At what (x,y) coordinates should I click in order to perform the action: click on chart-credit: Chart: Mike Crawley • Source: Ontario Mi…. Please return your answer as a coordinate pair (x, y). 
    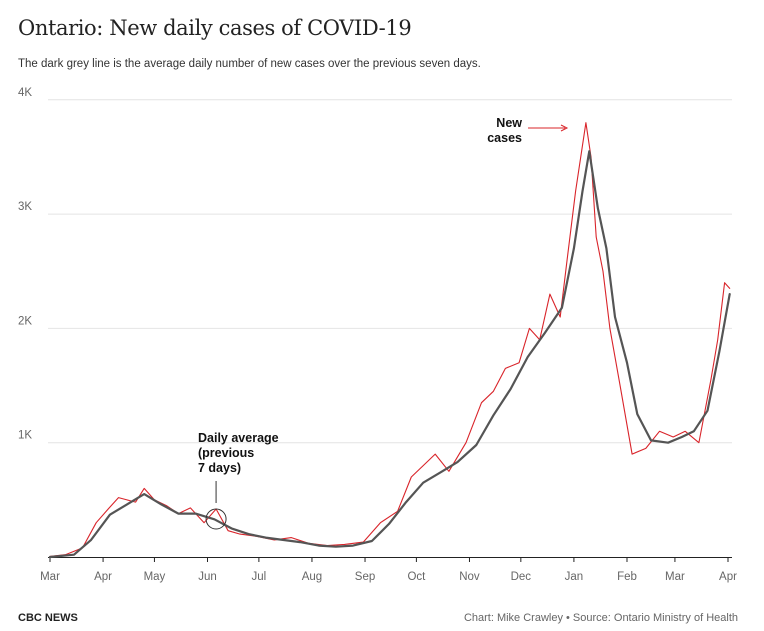
    Looking at the image, I should click on (600, 618).